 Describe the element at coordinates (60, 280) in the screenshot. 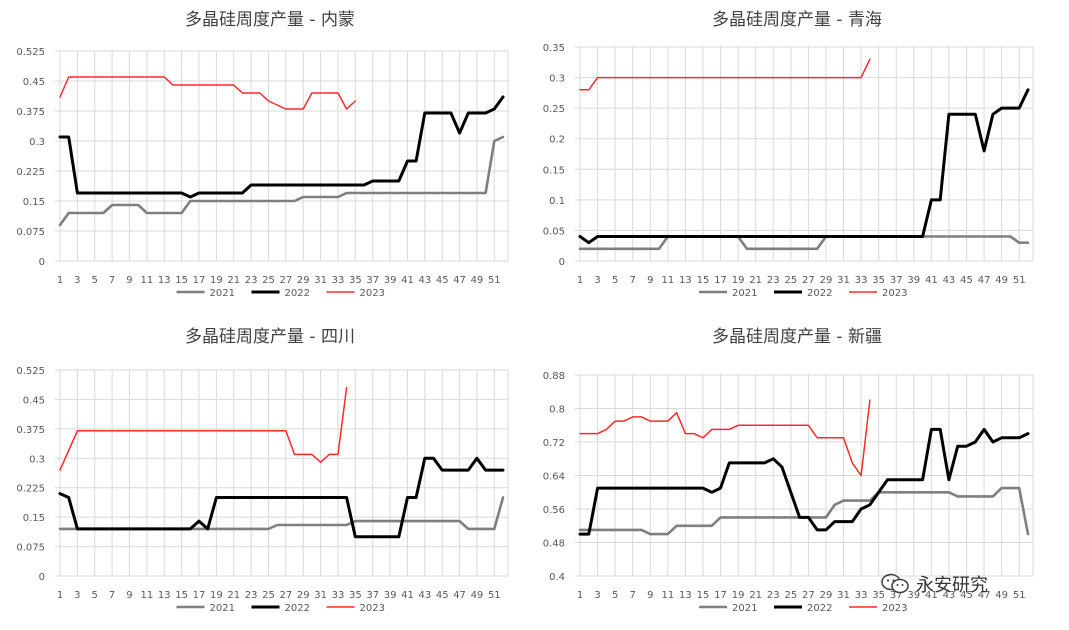

I see `x-tick-label: 1` at that location.